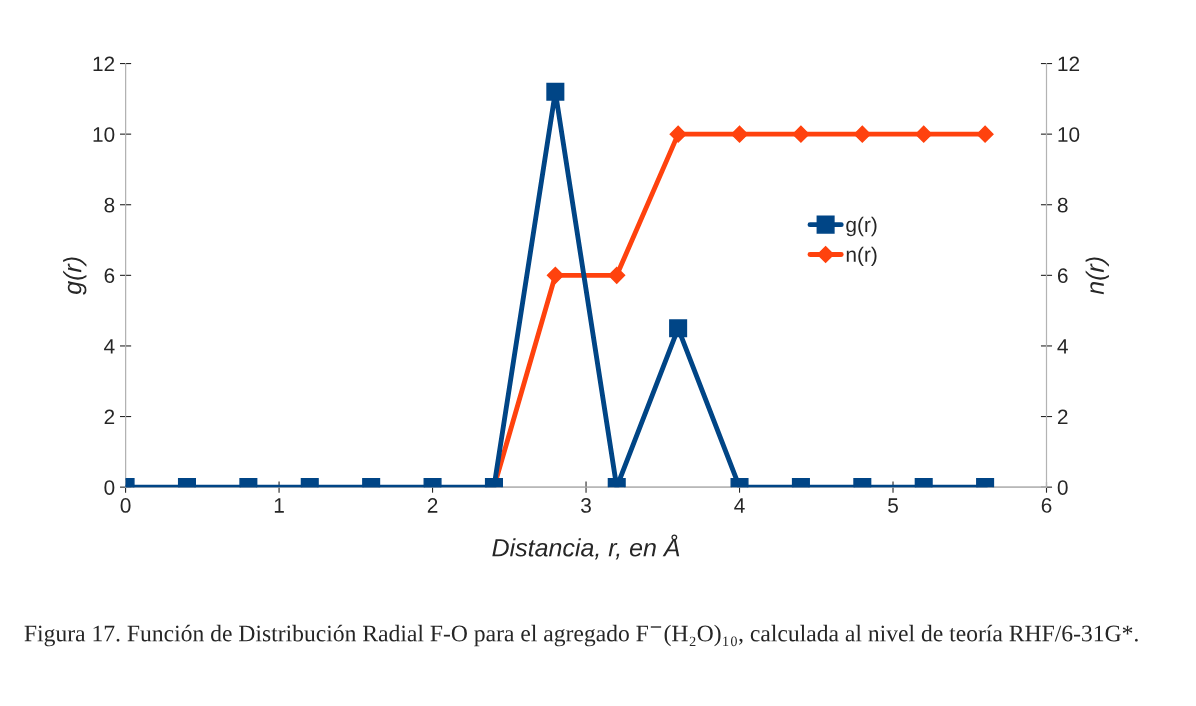  Describe the element at coordinates (109, 417) in the screenshot. I see `y-tick-label: 2` at that location.